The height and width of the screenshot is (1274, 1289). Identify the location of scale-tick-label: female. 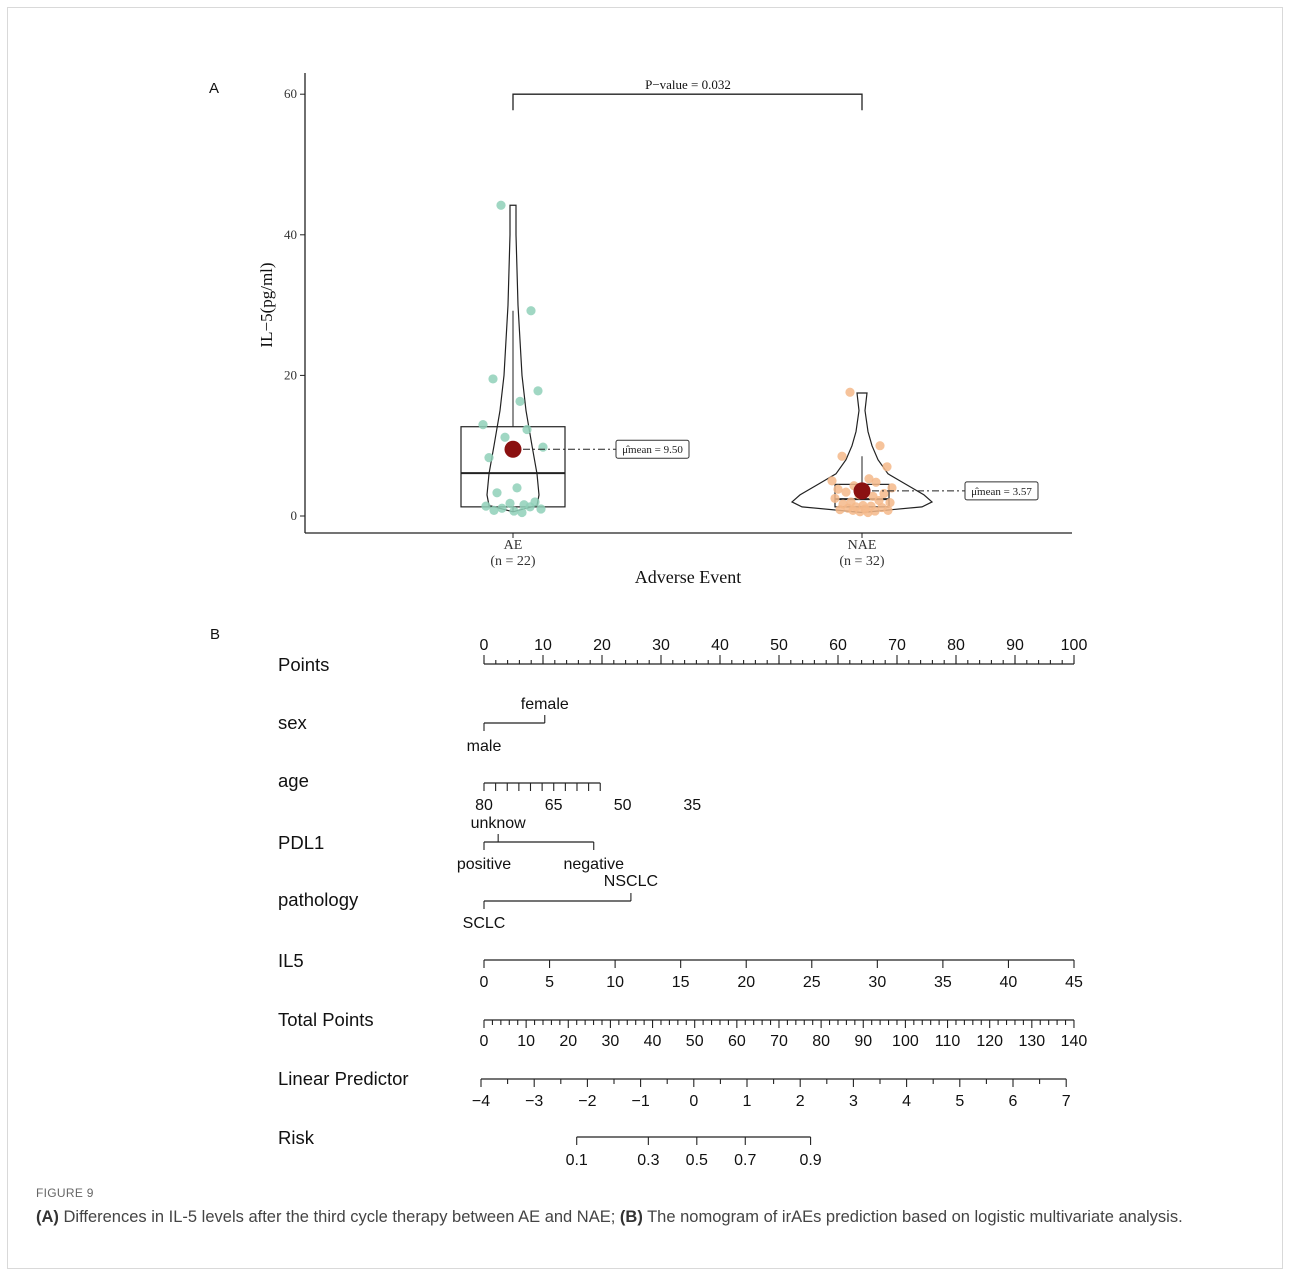
(545, 704).